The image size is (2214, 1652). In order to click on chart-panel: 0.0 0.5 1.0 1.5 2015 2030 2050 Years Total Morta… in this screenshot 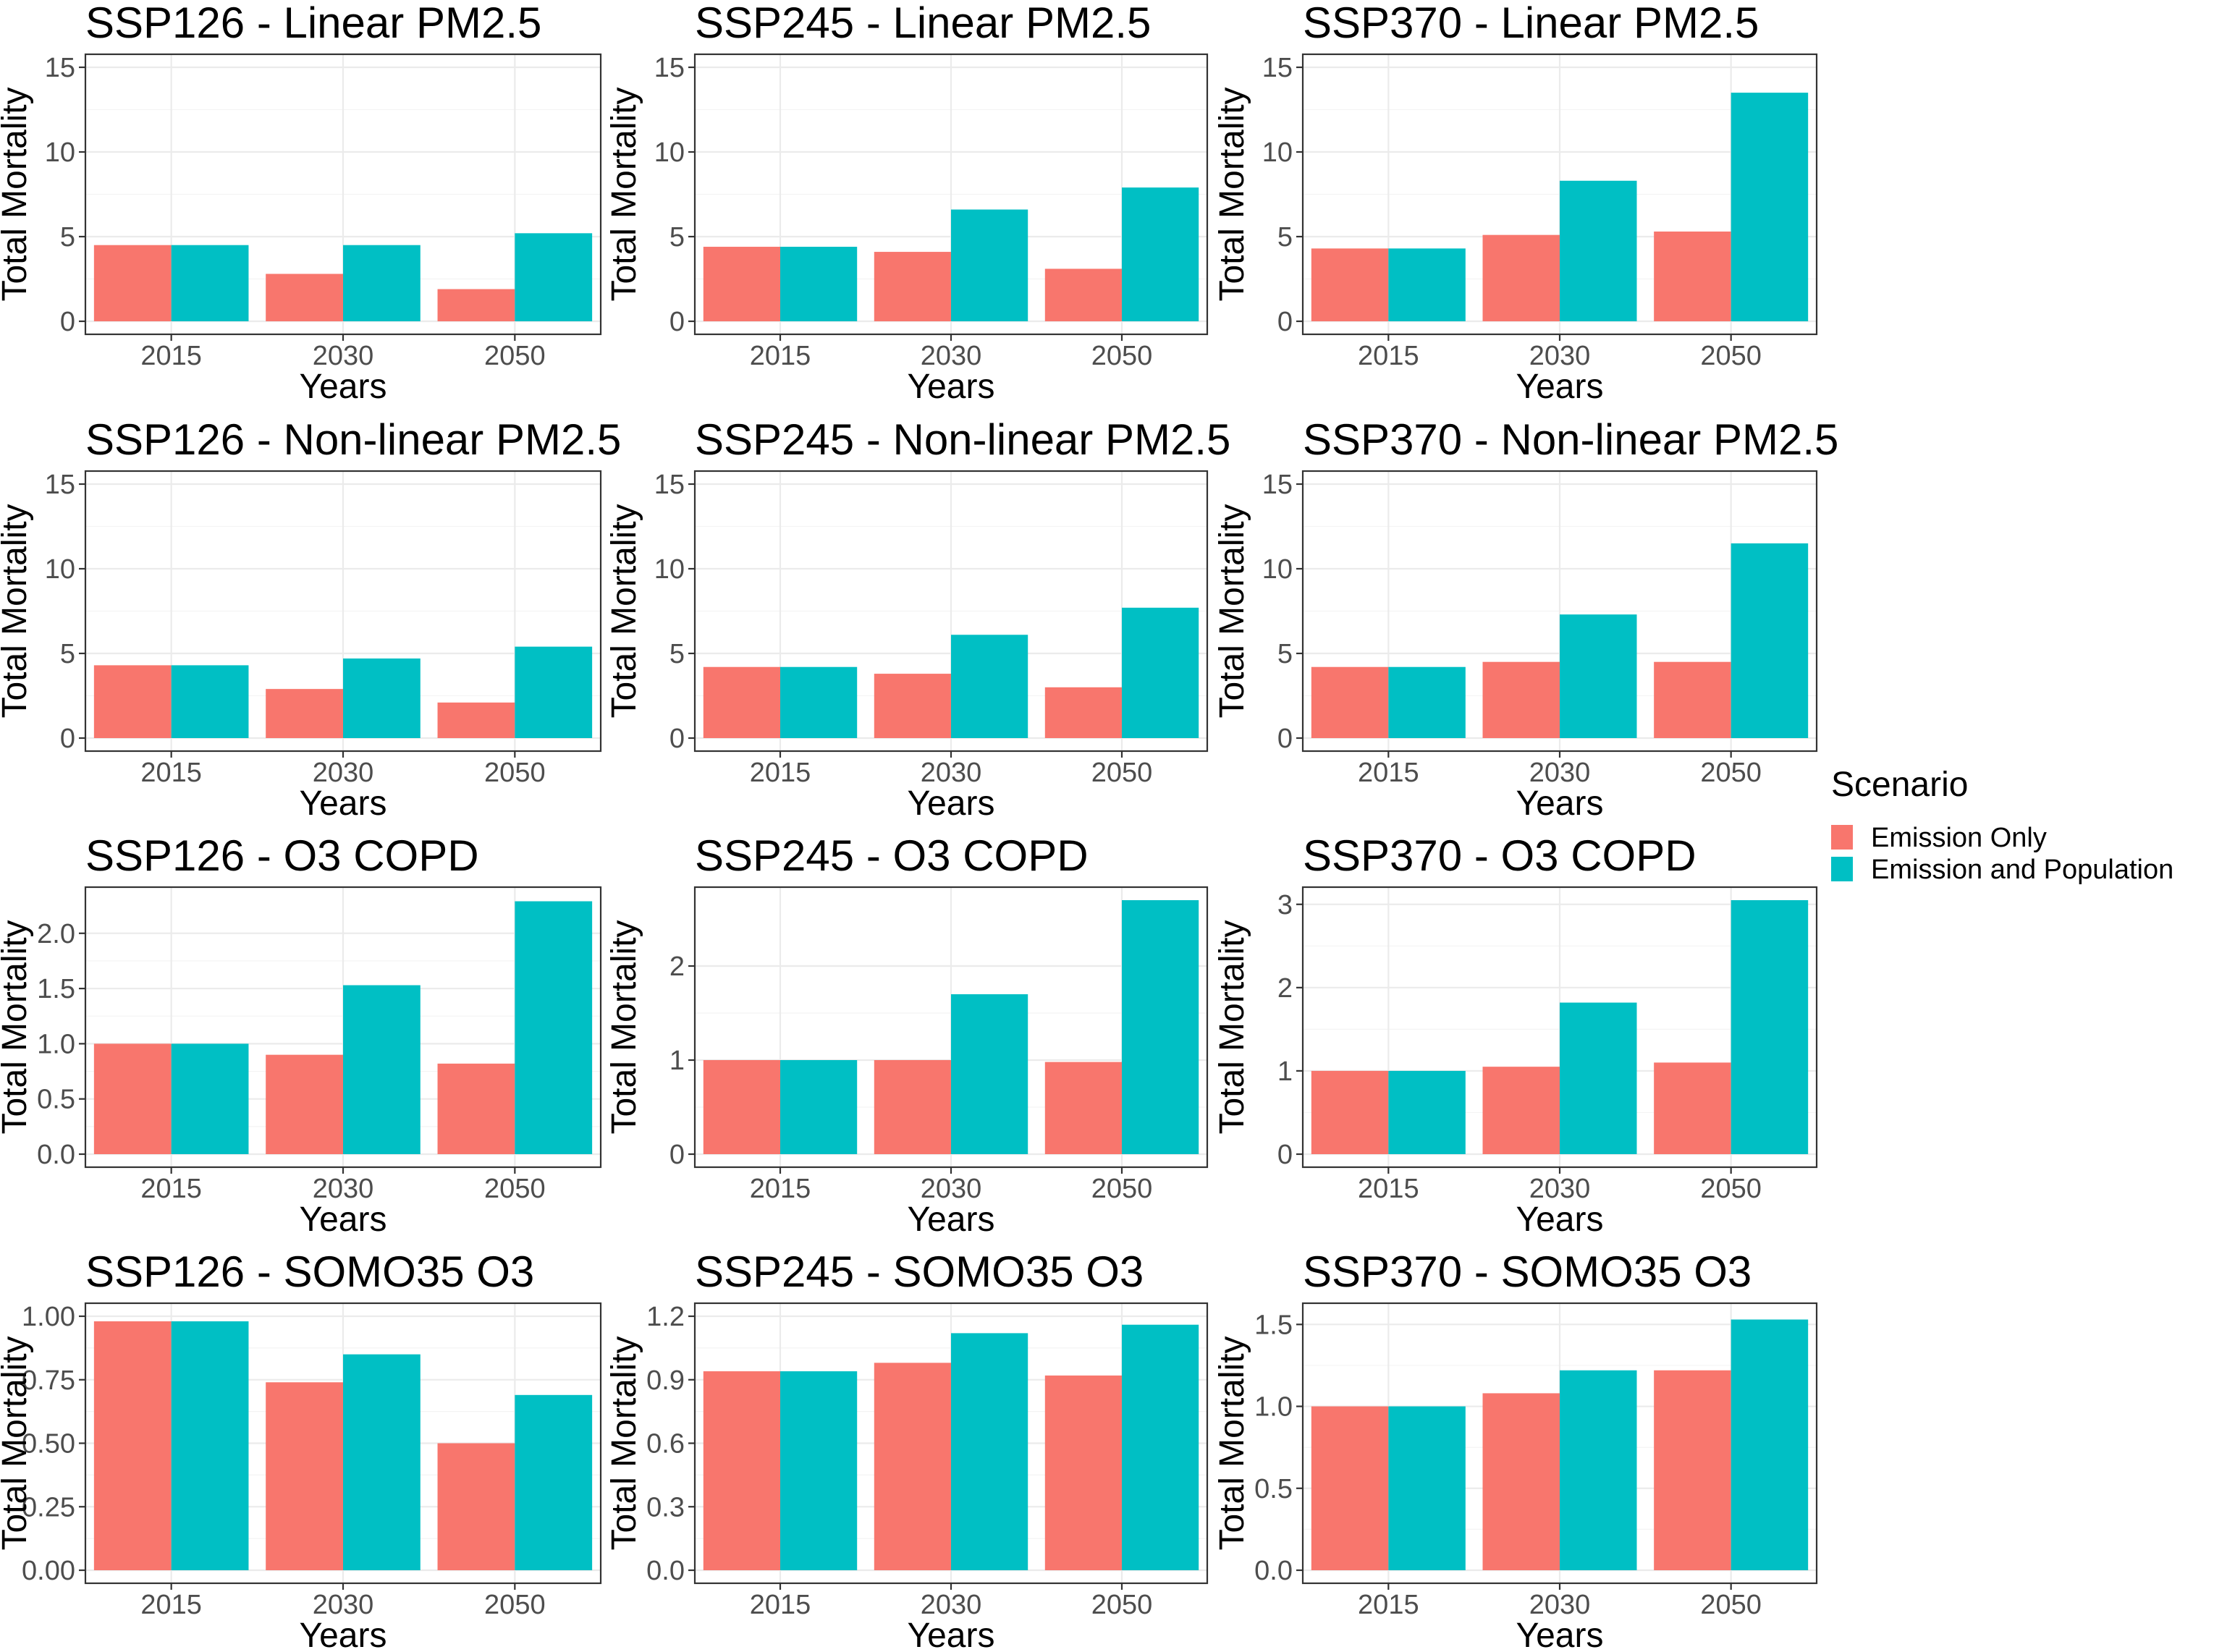, I will do `click(1516, 1450)`.